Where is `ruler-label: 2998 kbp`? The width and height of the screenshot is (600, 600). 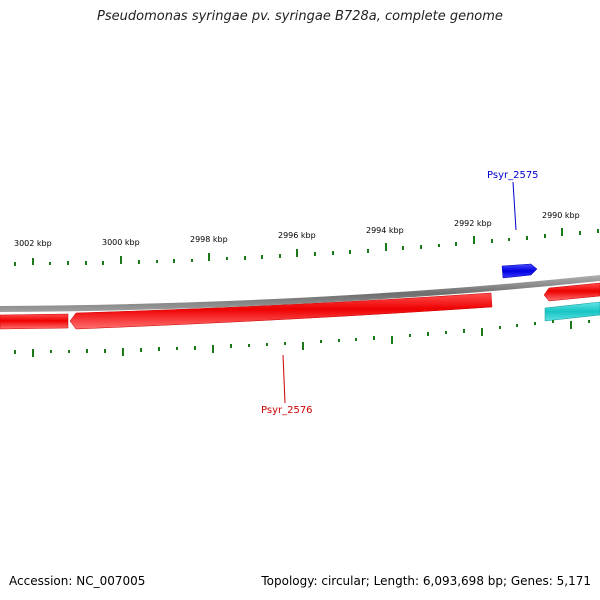
ruler-label: 2998 kbp is located at coordinates (209, 239).